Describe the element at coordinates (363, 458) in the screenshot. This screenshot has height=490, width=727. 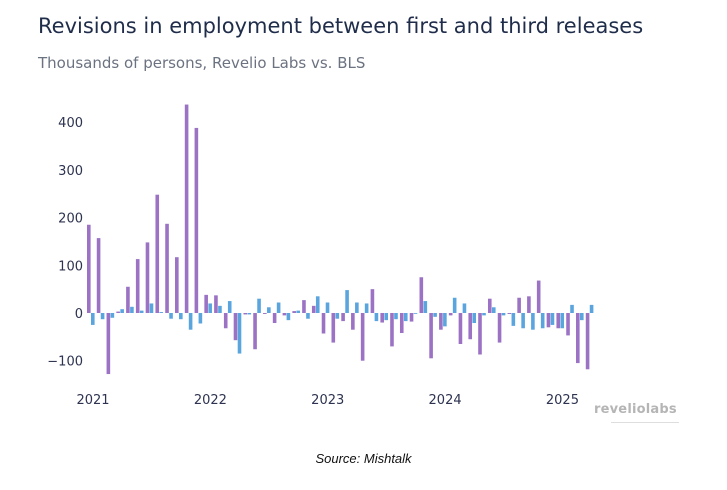
I see `source-note: Source: Mishtalk` at that location.